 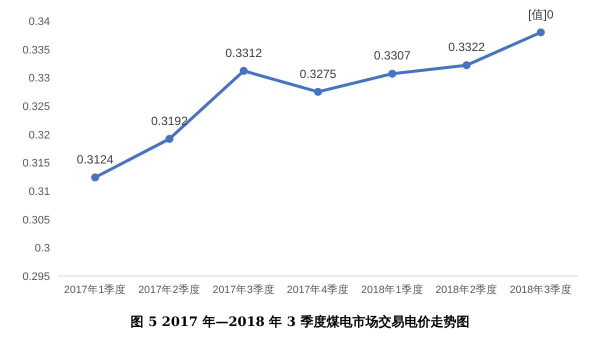 I want to click on y-tick-label: 0.34, so click(x=39, y=22).